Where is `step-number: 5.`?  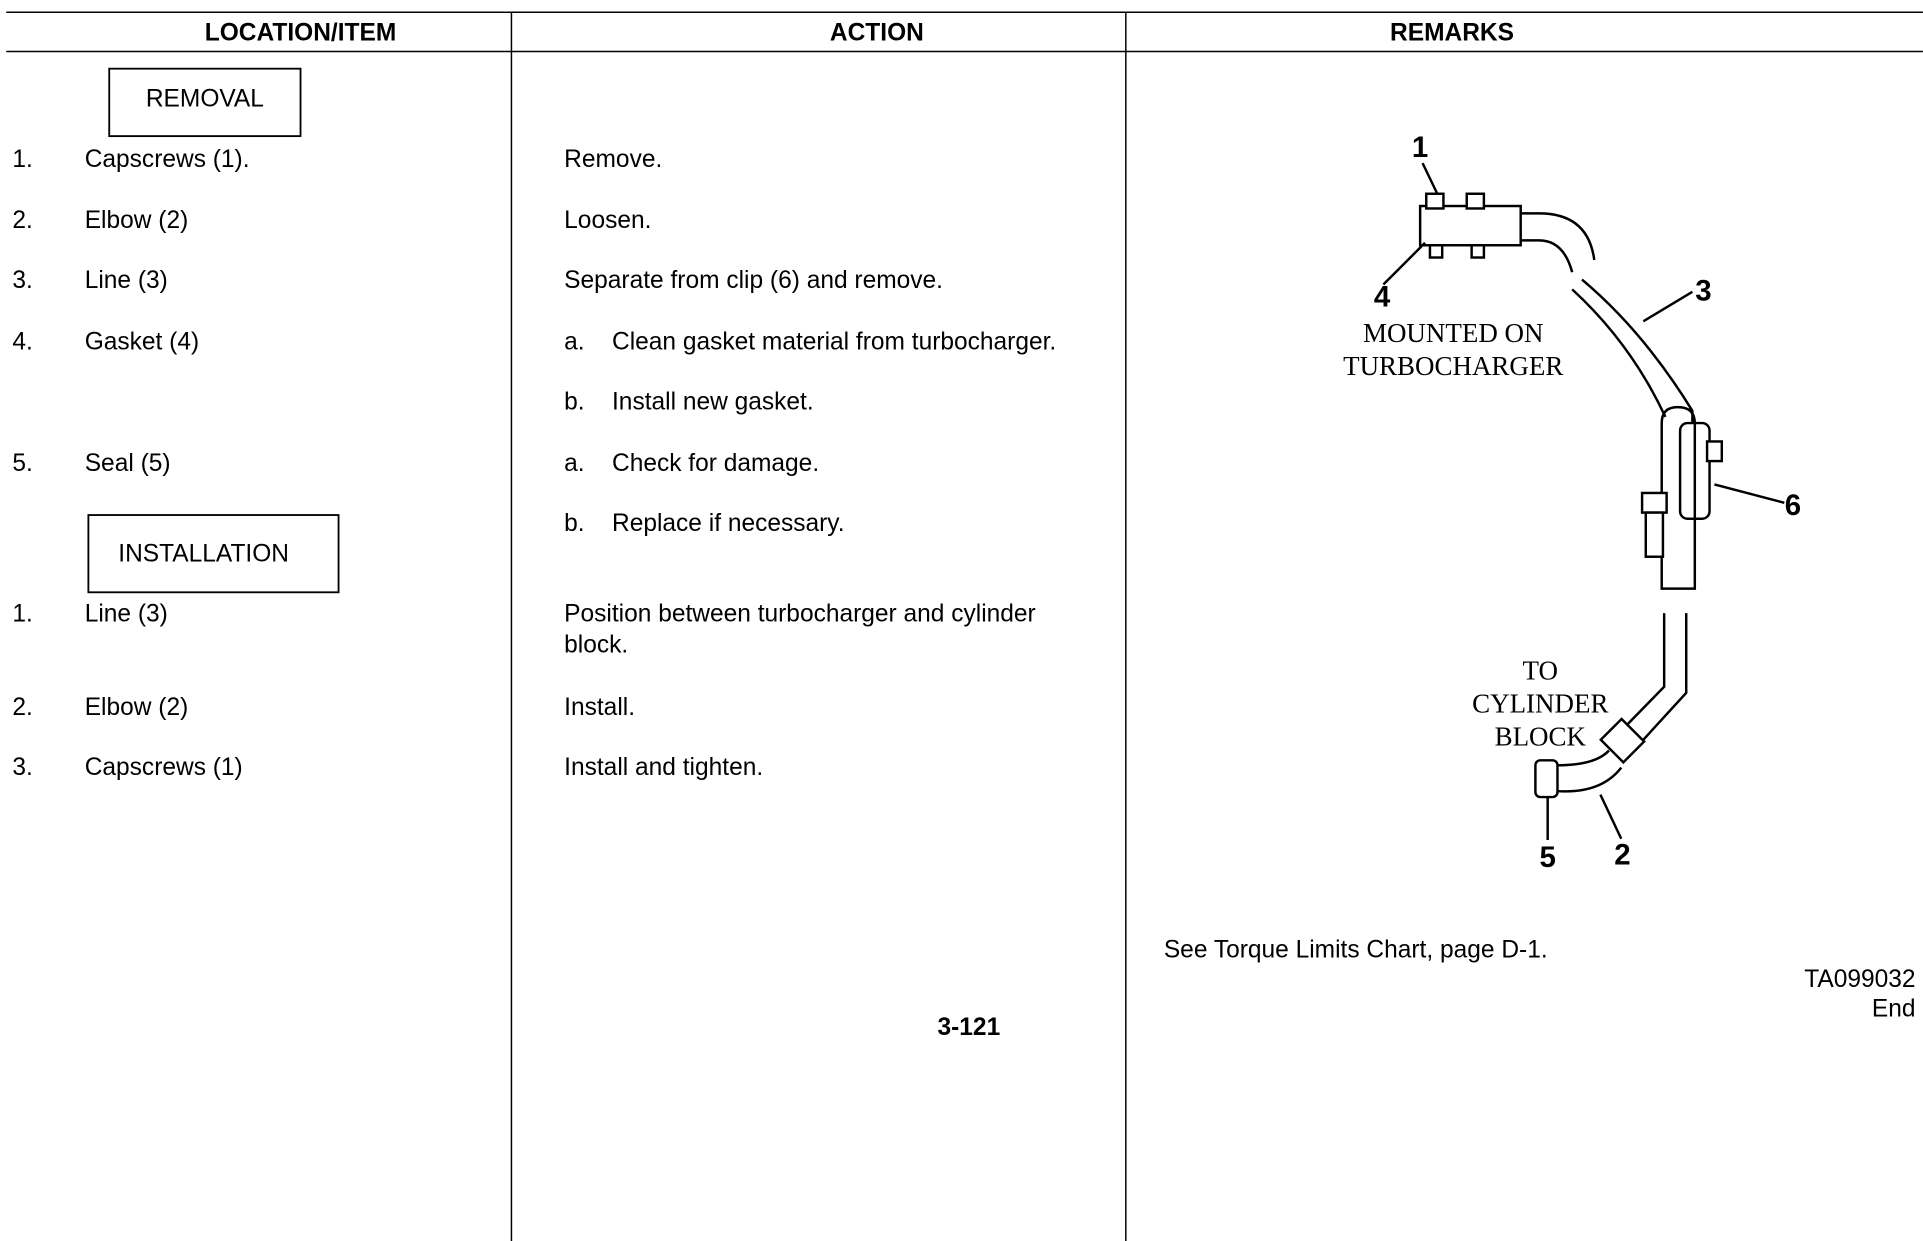
step-number: 5. is located at coordinates (22, 463).